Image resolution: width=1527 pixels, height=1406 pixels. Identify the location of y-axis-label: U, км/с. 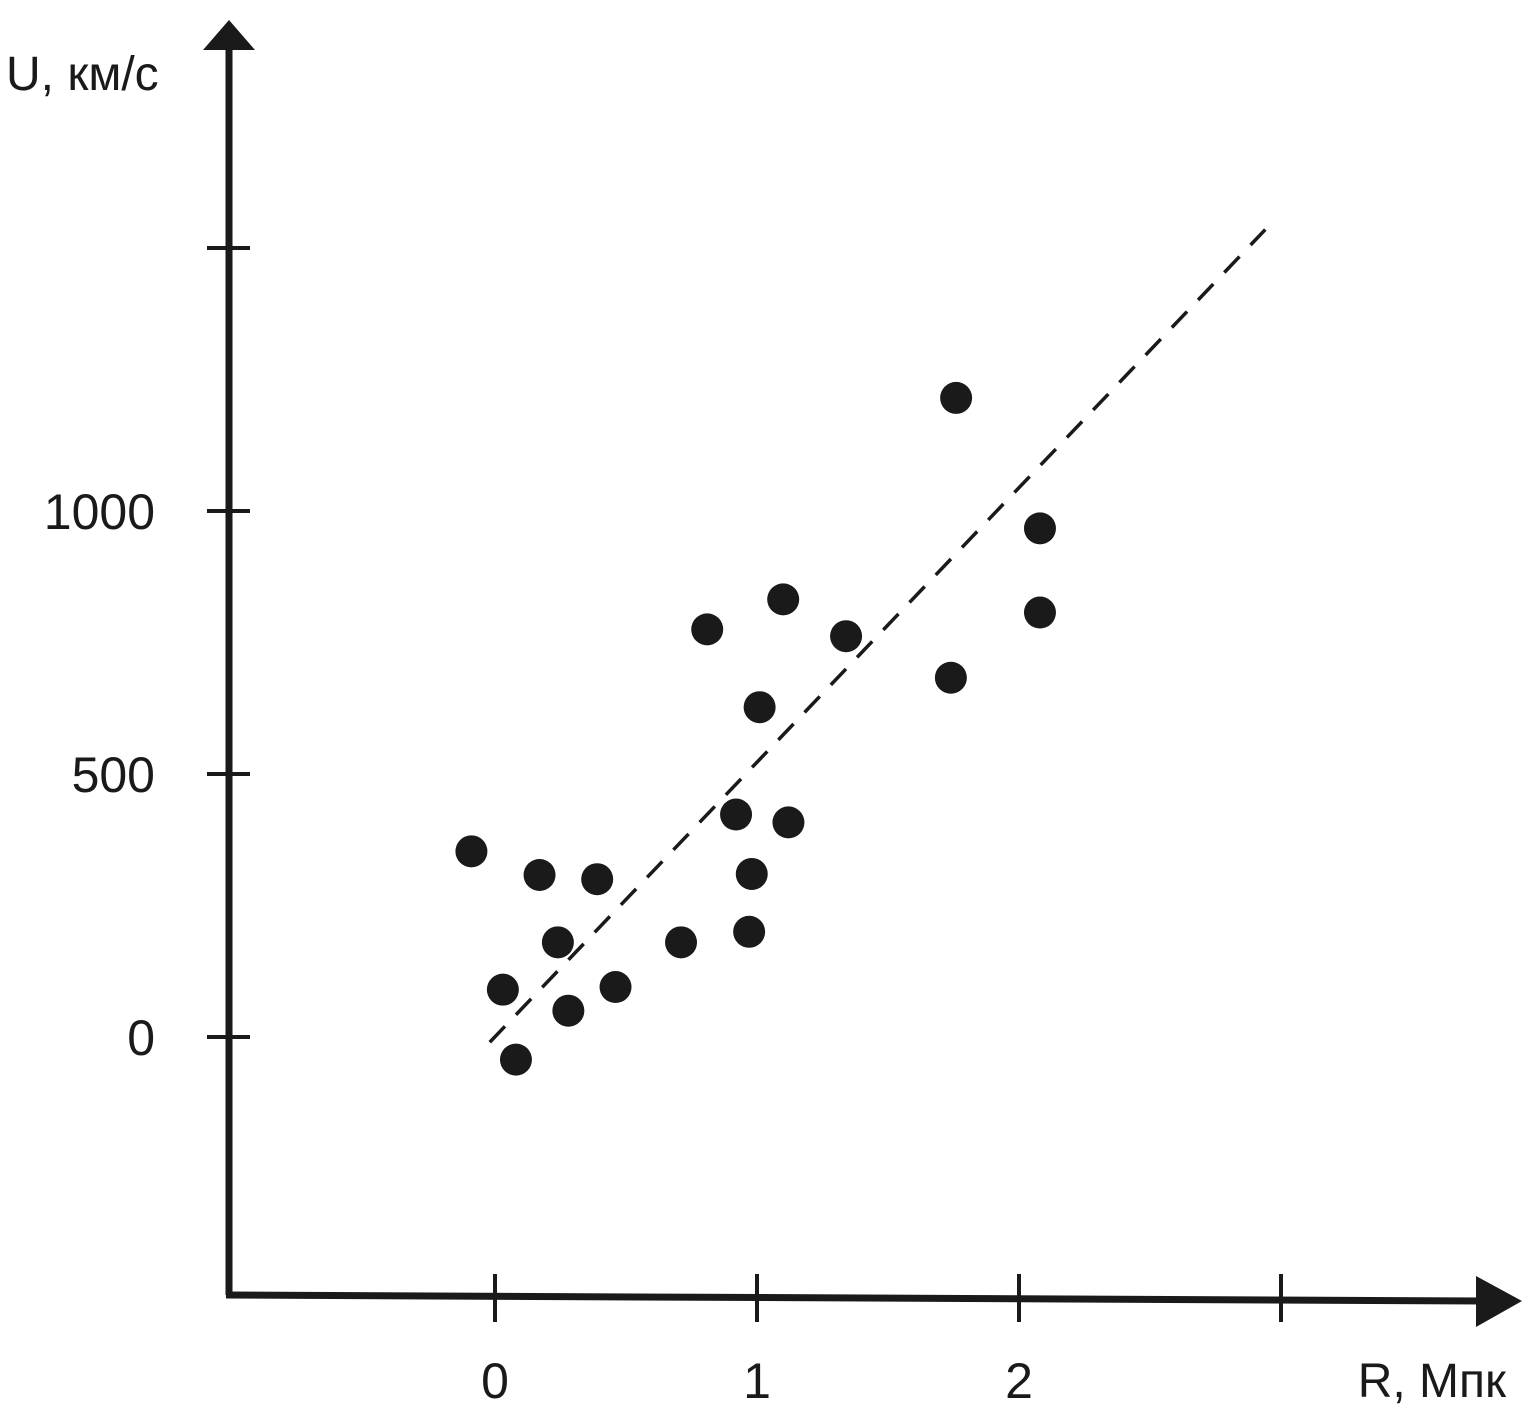
(82, 74).